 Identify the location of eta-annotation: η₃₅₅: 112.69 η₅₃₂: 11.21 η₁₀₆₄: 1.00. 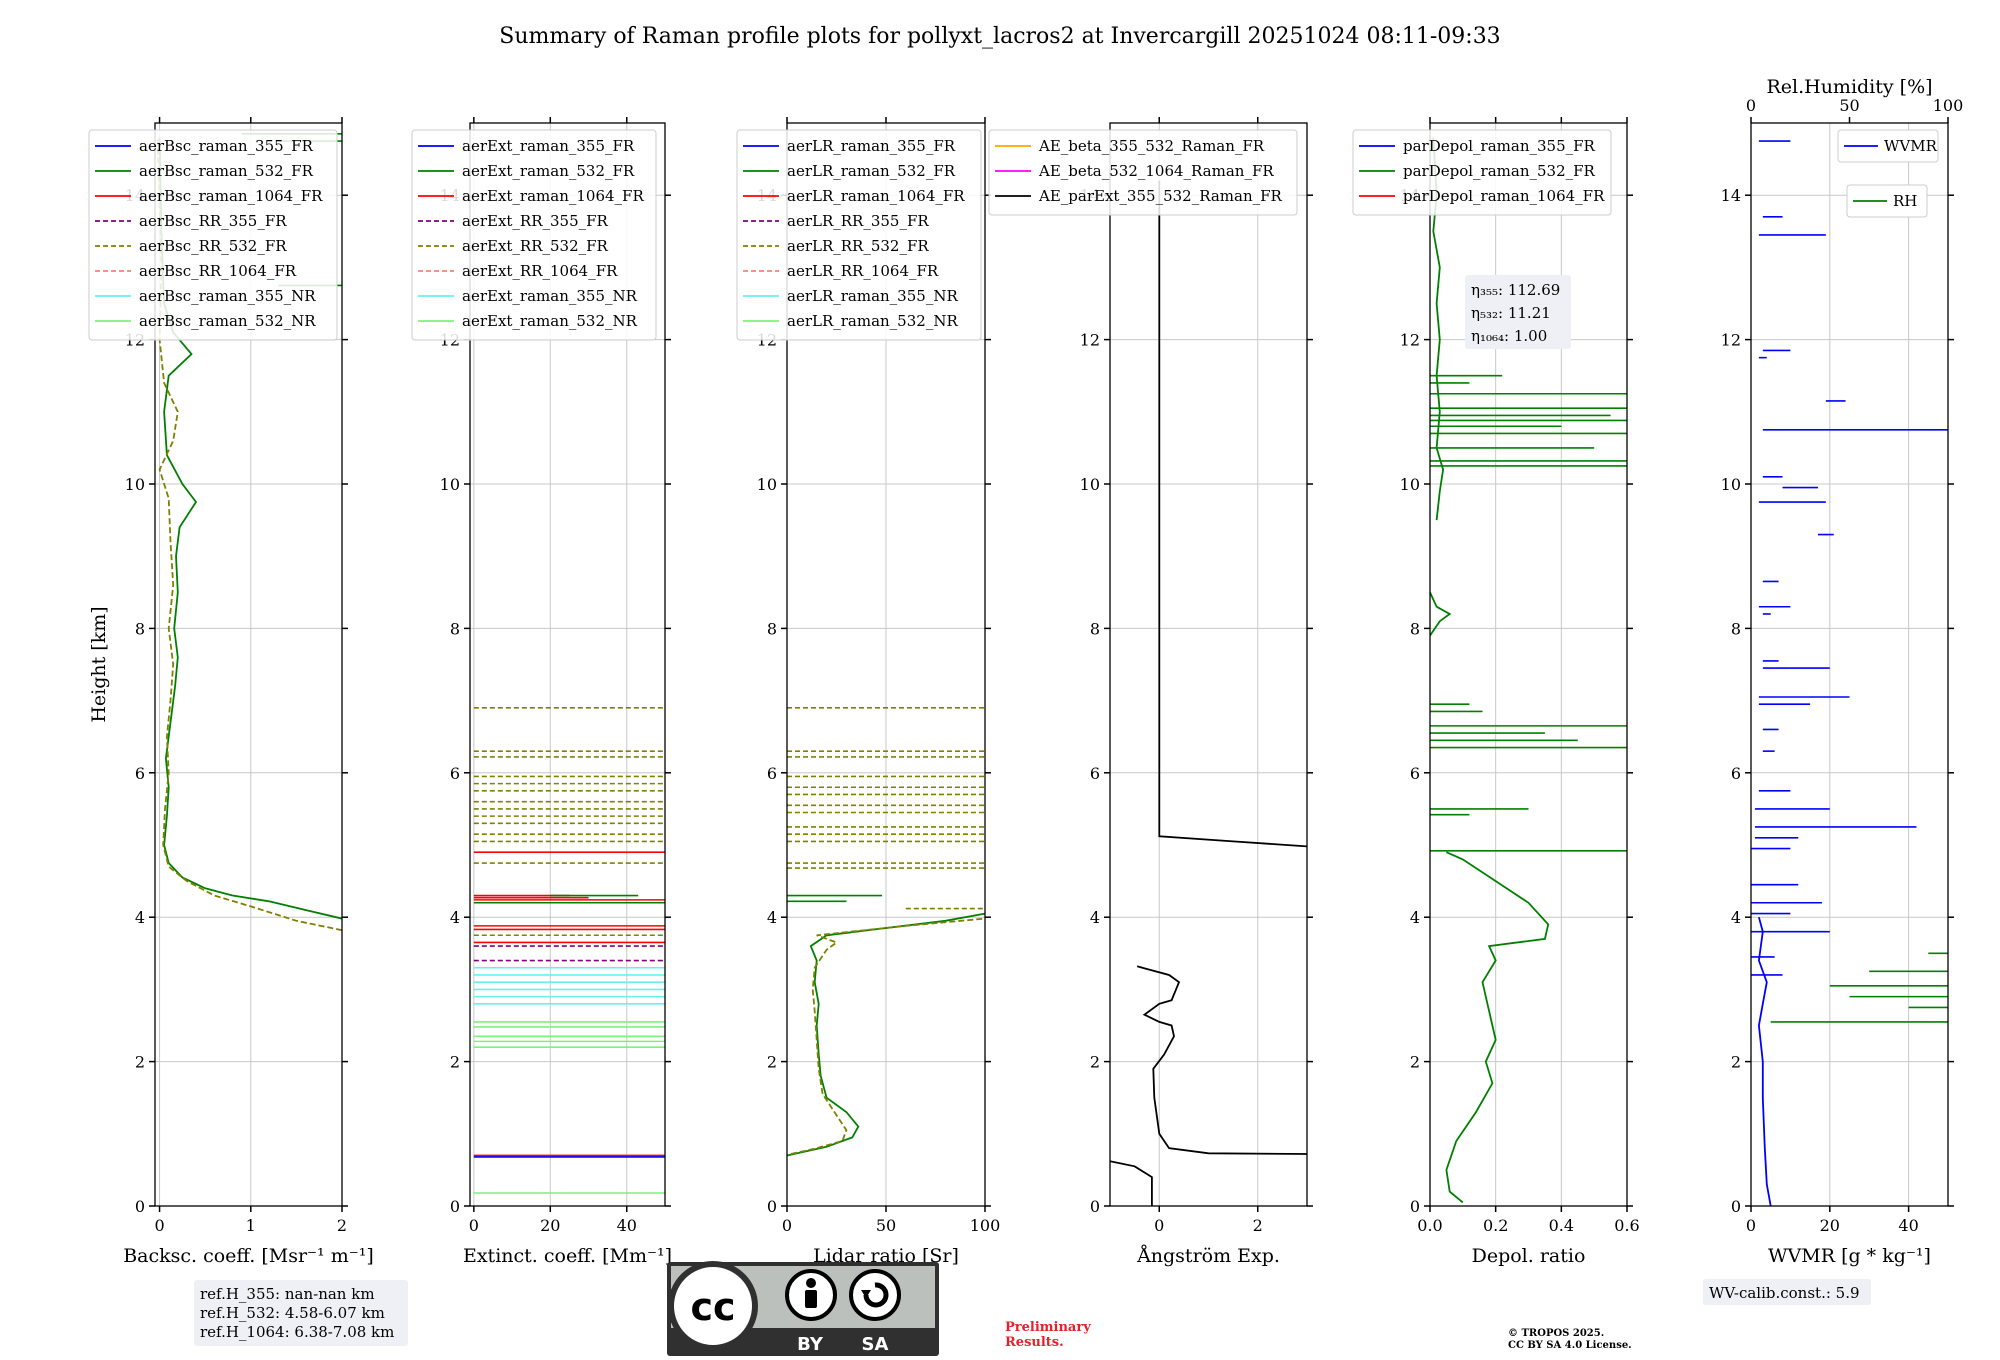
(1518, 312).